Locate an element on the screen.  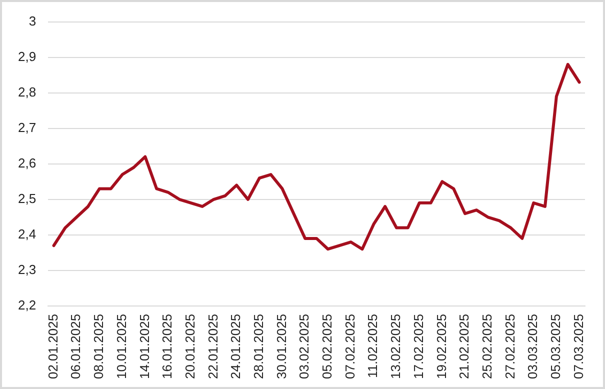
x-tick-label: 21.02.2025 is located at coordinates (464, 347).